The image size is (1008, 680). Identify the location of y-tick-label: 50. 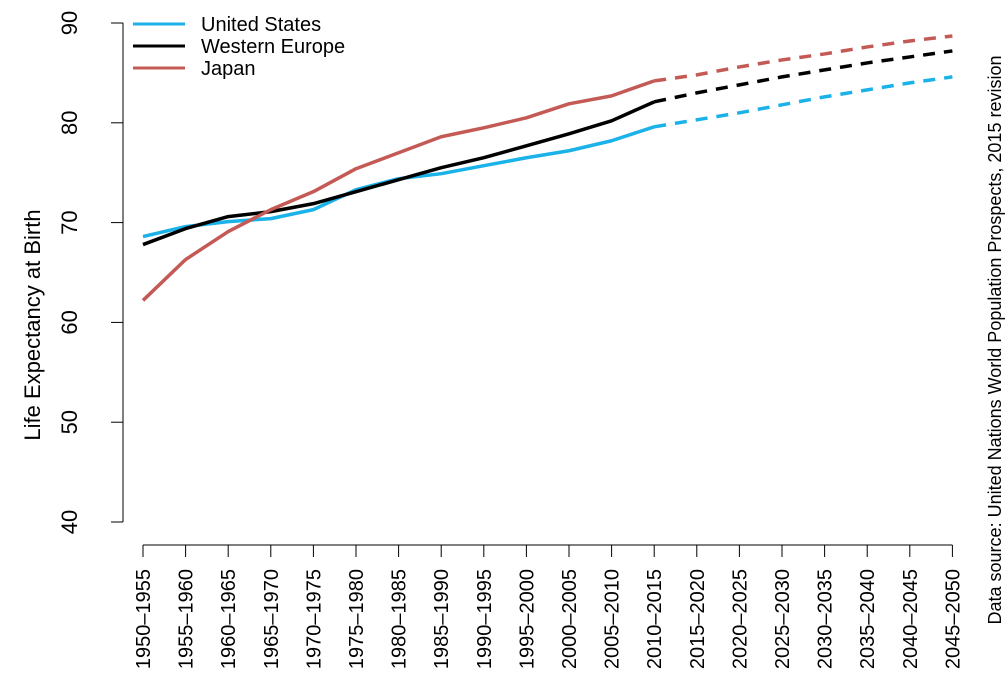
(69, 422).